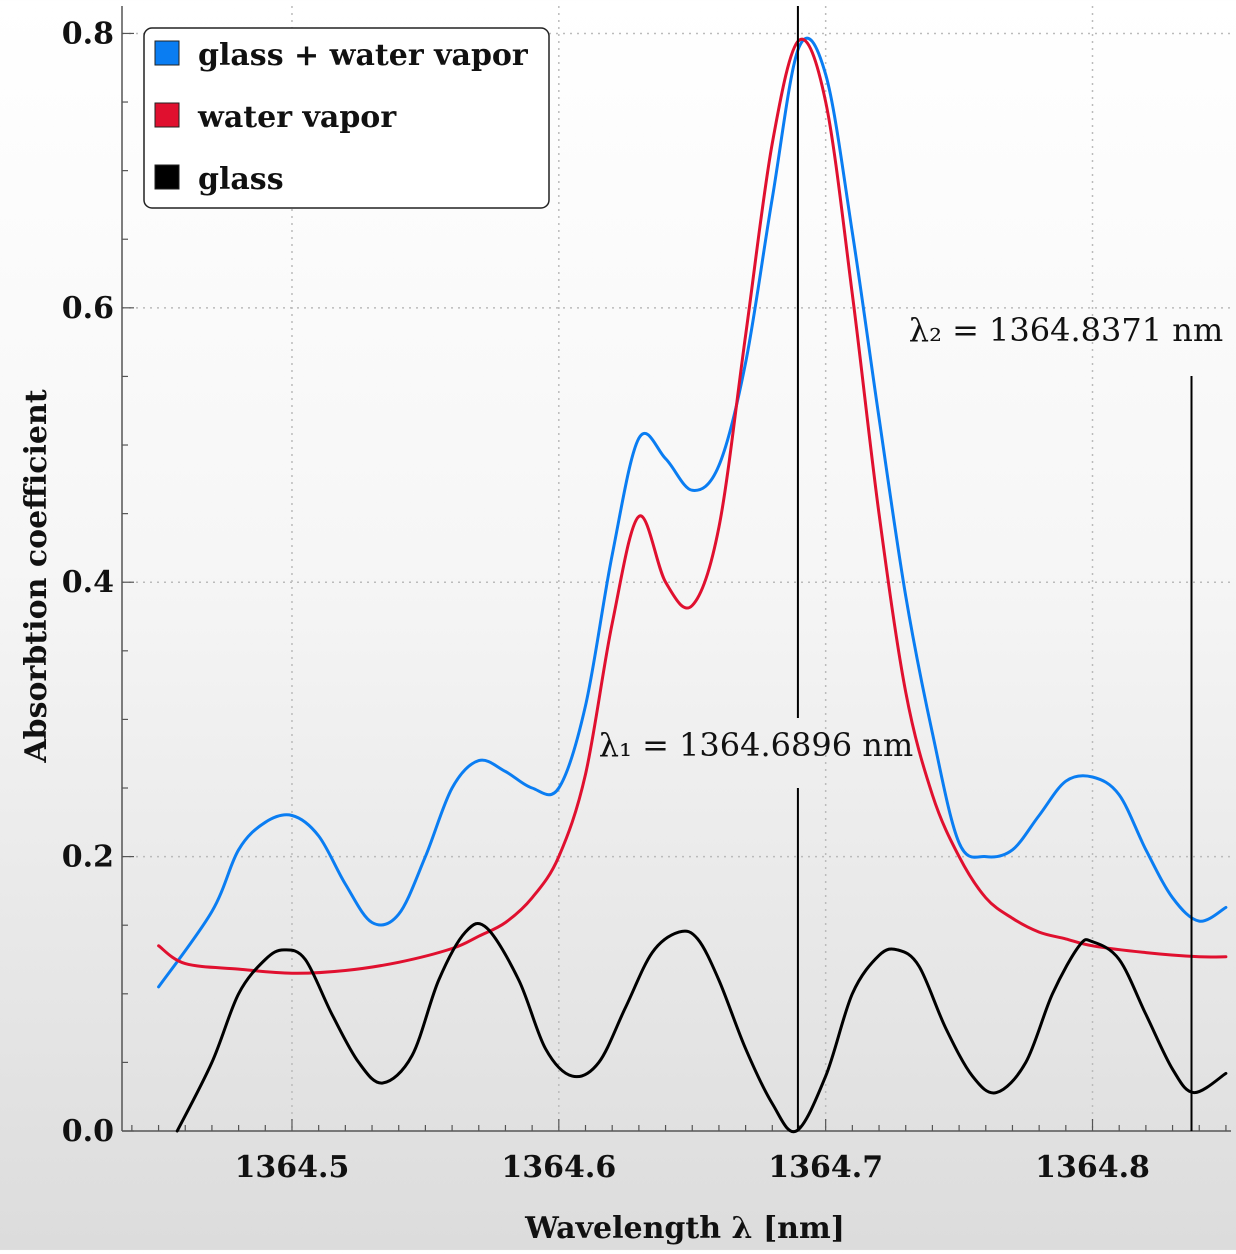 This screenshot has width=1236, height=1254. I want to click on legend-item-glass-water-vapor-label: glass + water vapor, so click(363, 55).